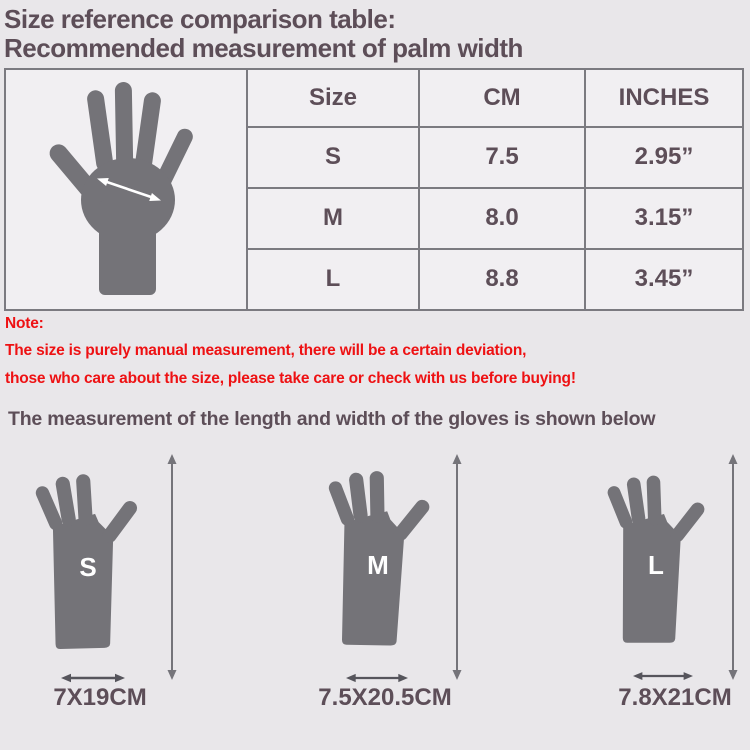 The image size is (750, 750). Describe the element at coordinates (377, 678) in the screenshot. I see `width-arrow-icon-m` at that location.